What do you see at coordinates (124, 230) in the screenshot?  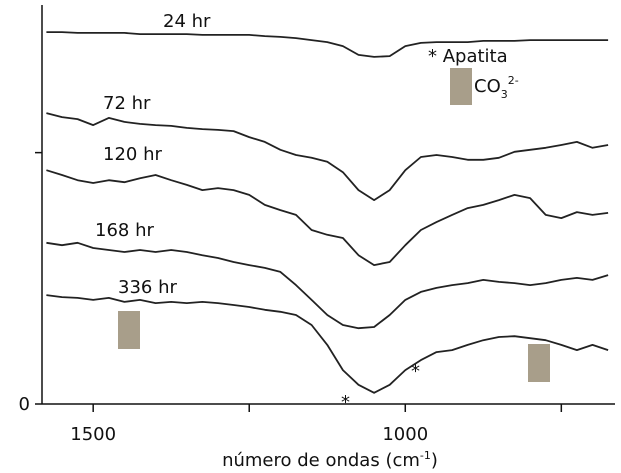 I see `series-label: 168 hr` at bounding box center [124, 230].